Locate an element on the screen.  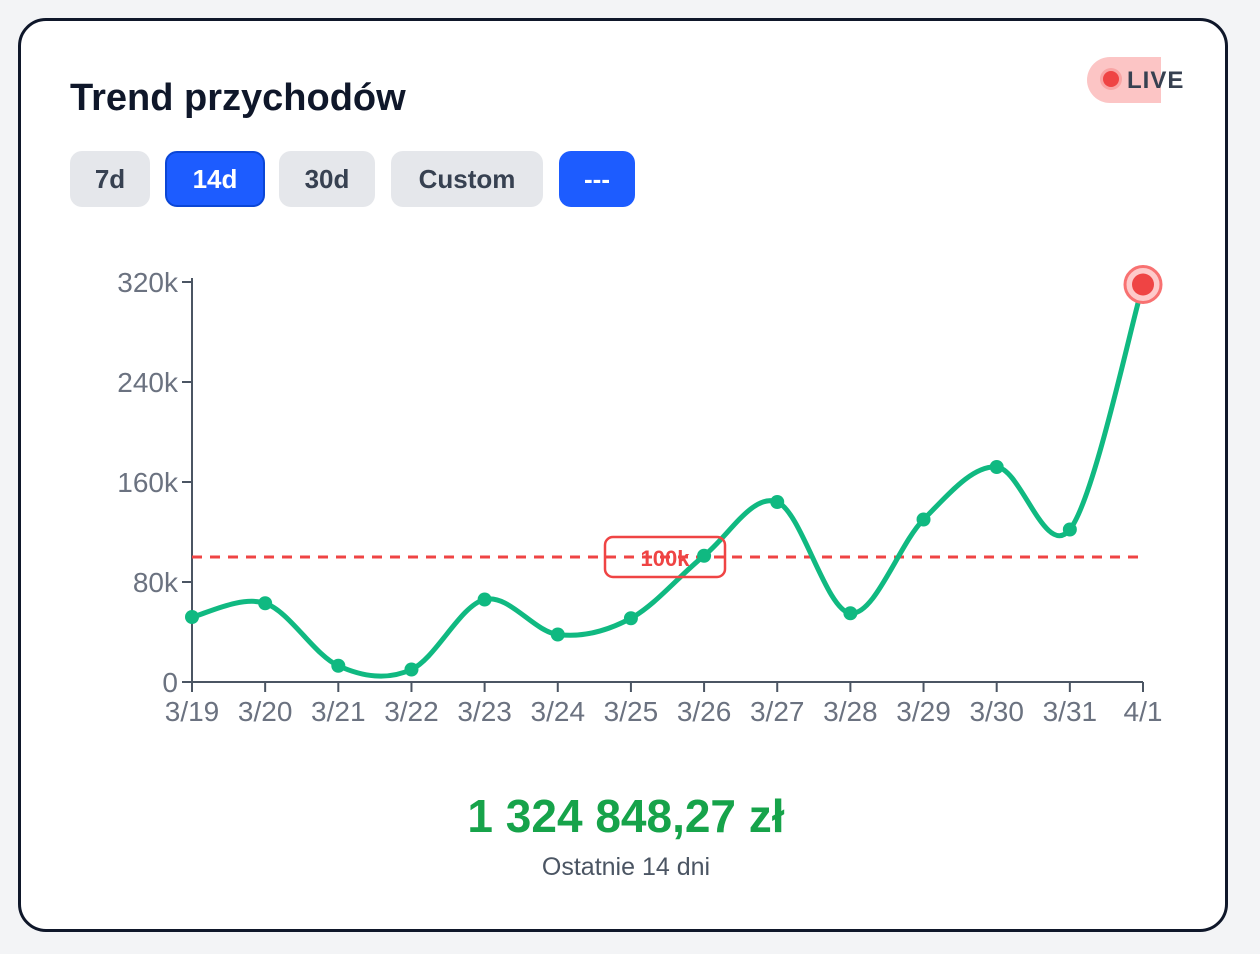
threshold-label: 100k is located at coordinates (666, 558).